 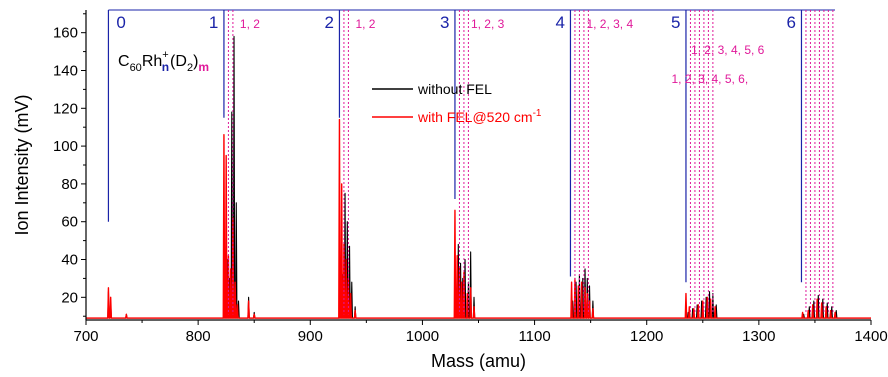 What do you see at coordinates (422, 336) in the screenshot?
I see `x-tick-label-1000: 1000` at bounding box center [422, 336].